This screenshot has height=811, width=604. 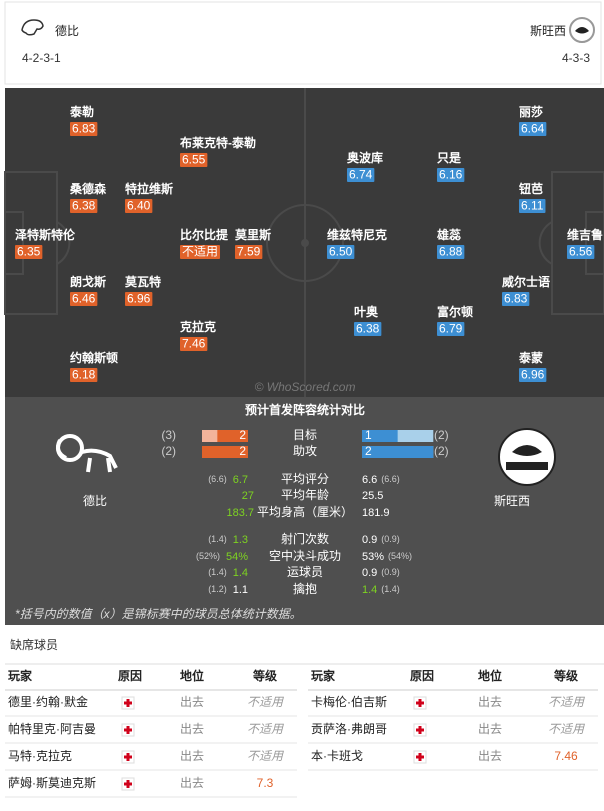 I want to click on home-value: 27, so click(x=248, y=496).